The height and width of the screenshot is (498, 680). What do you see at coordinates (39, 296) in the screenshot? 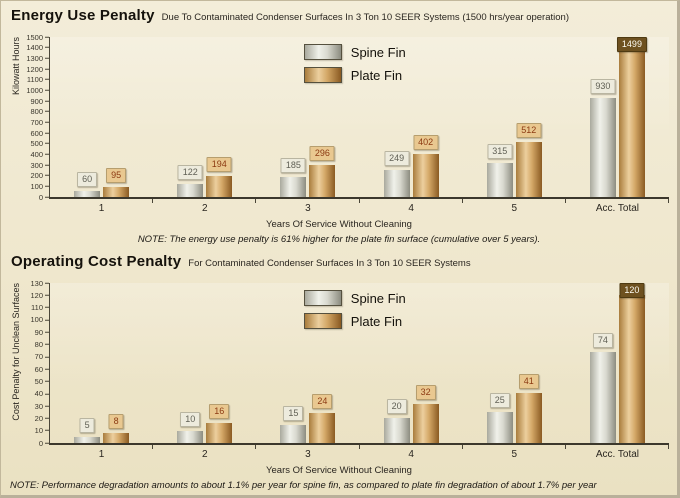
I see `y-tick-label: 120` at bounding box center [39, 296].